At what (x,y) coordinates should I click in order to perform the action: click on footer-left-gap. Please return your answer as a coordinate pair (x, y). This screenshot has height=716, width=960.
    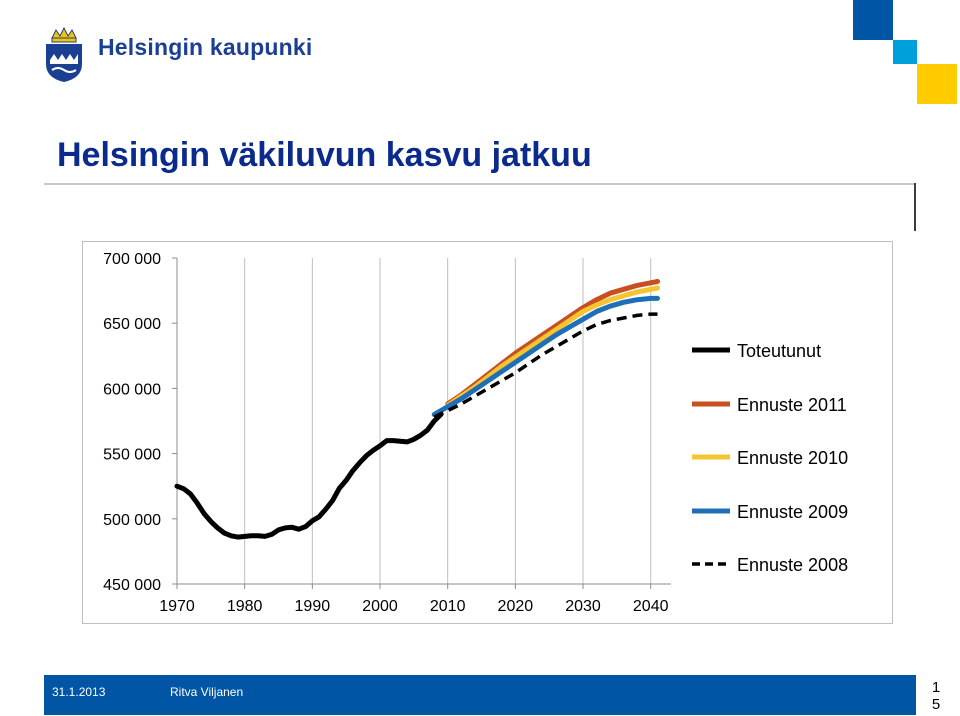
    Looking at the image, I should click on (22, 695).